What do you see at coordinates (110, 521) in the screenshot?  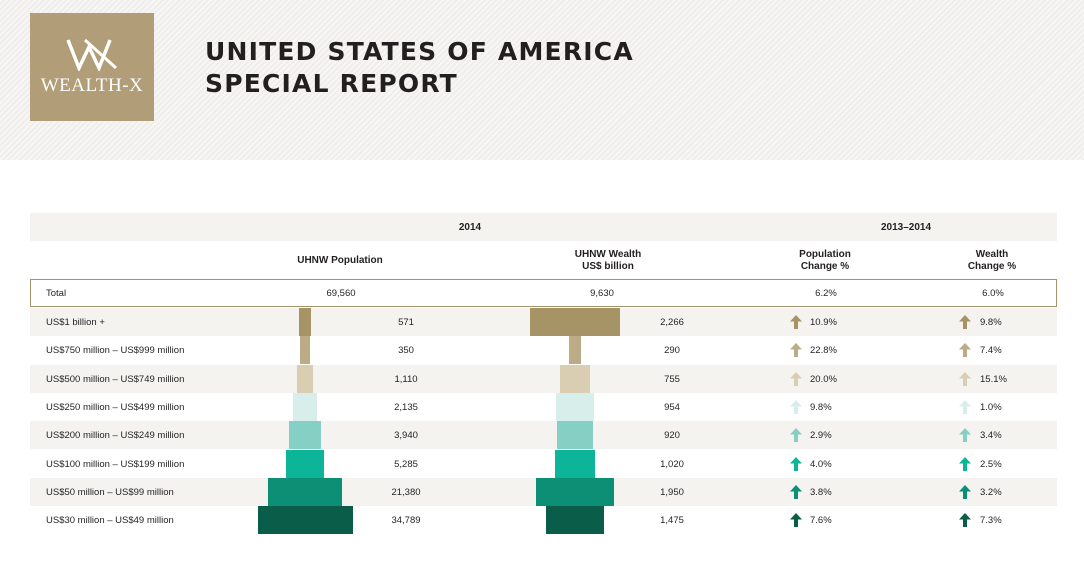 I see `row-label: US$30 million – US$49 million` at bounding box center [110, 521].